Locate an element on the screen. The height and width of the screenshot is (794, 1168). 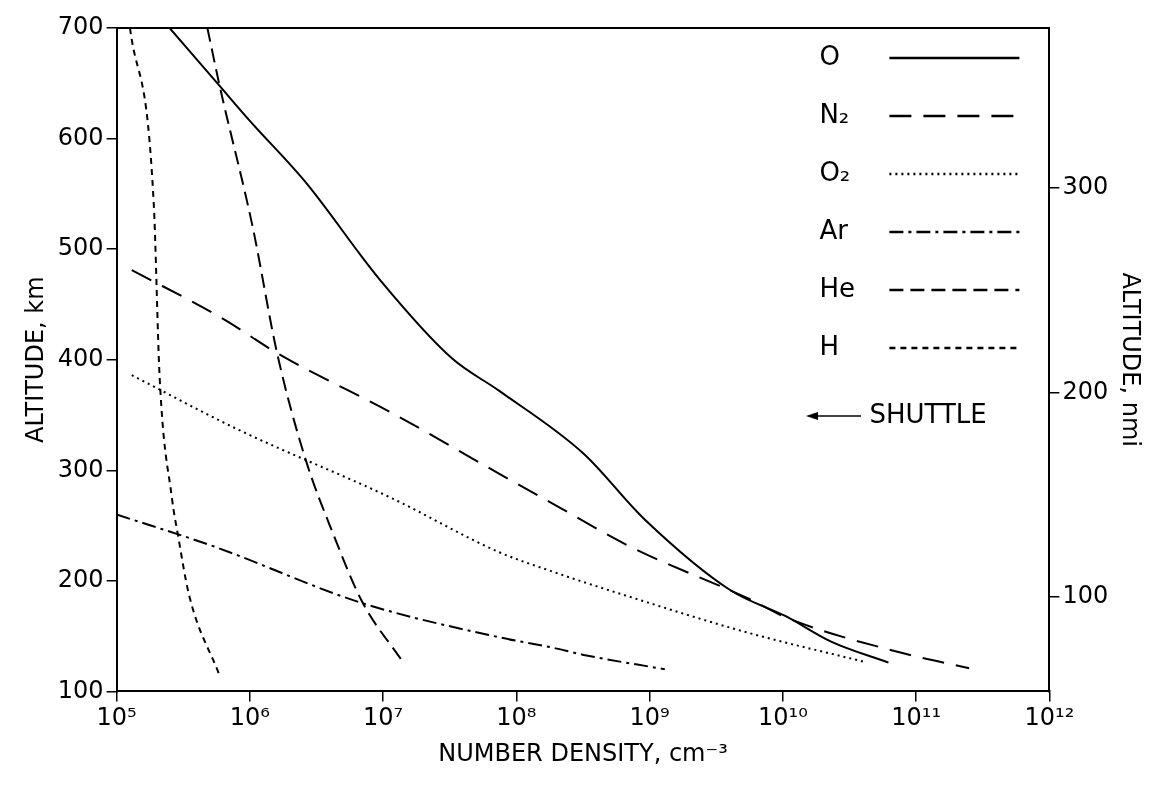
x-tick-label: 10¹⁰ is located at coordinates (782, 717).